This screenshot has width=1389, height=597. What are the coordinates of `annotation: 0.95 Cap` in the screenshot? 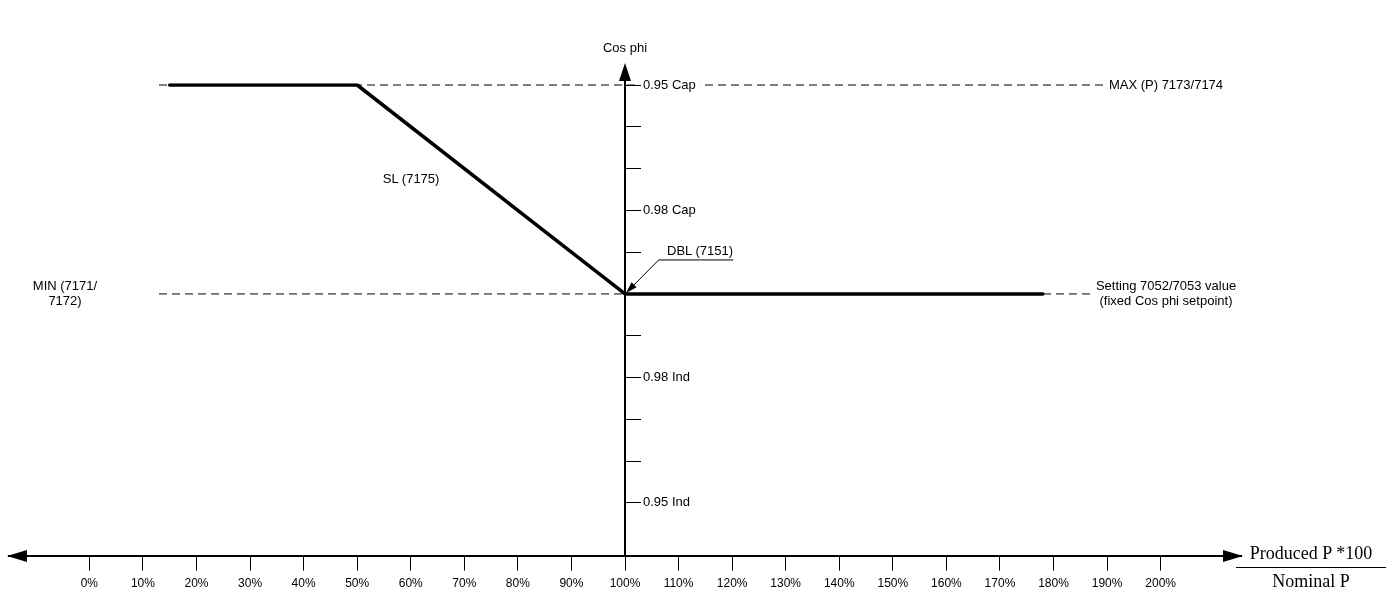 It's located at (669, 84).